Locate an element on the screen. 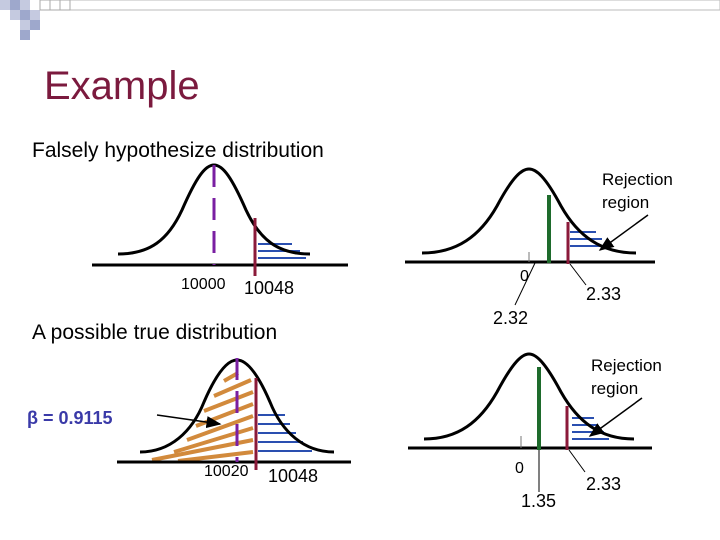  top-right-rejection-label: Rejection region is located at coordinates (637, 191).